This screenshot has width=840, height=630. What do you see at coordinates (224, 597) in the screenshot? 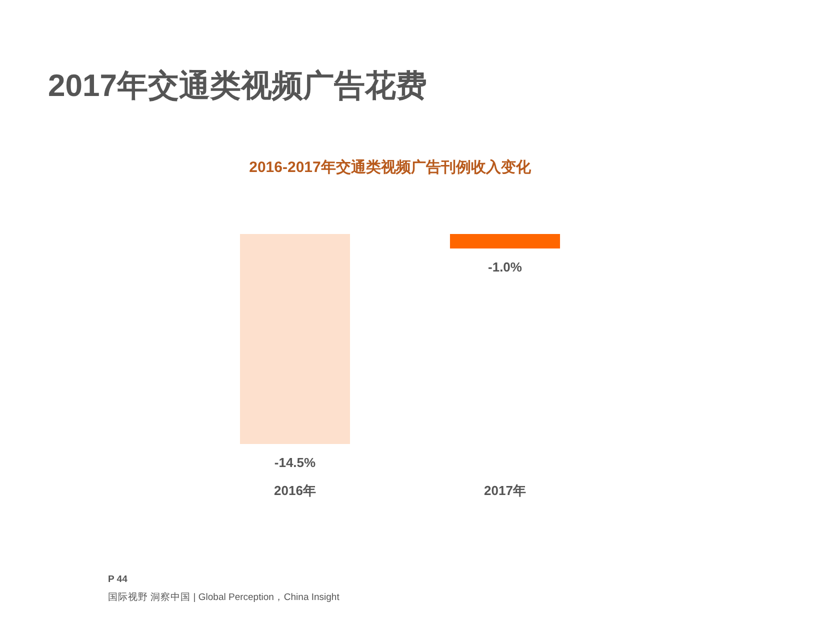
I see `annotation: 国际视野 洞察中国 | Global Perception，China Insight` at bounding box center [224, 597].